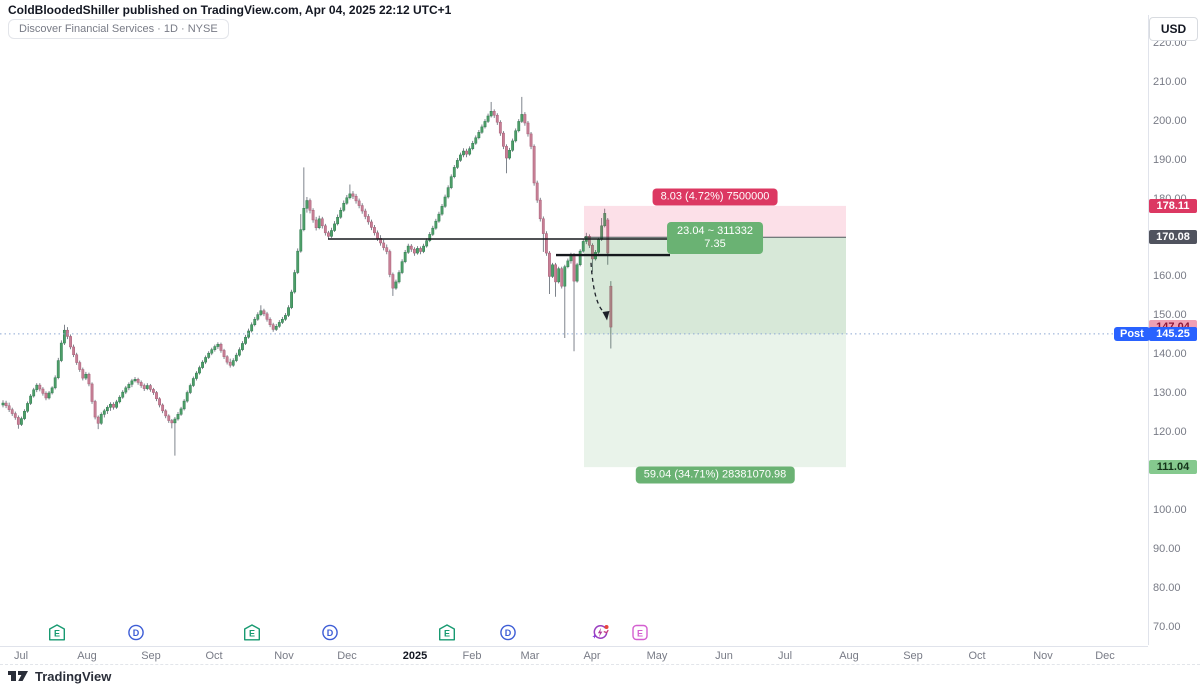  What do you see at coordinates (1173, 205) in the screenshot?
I see `stop-price-label: 178.11` at bounding box center [1173, 205].